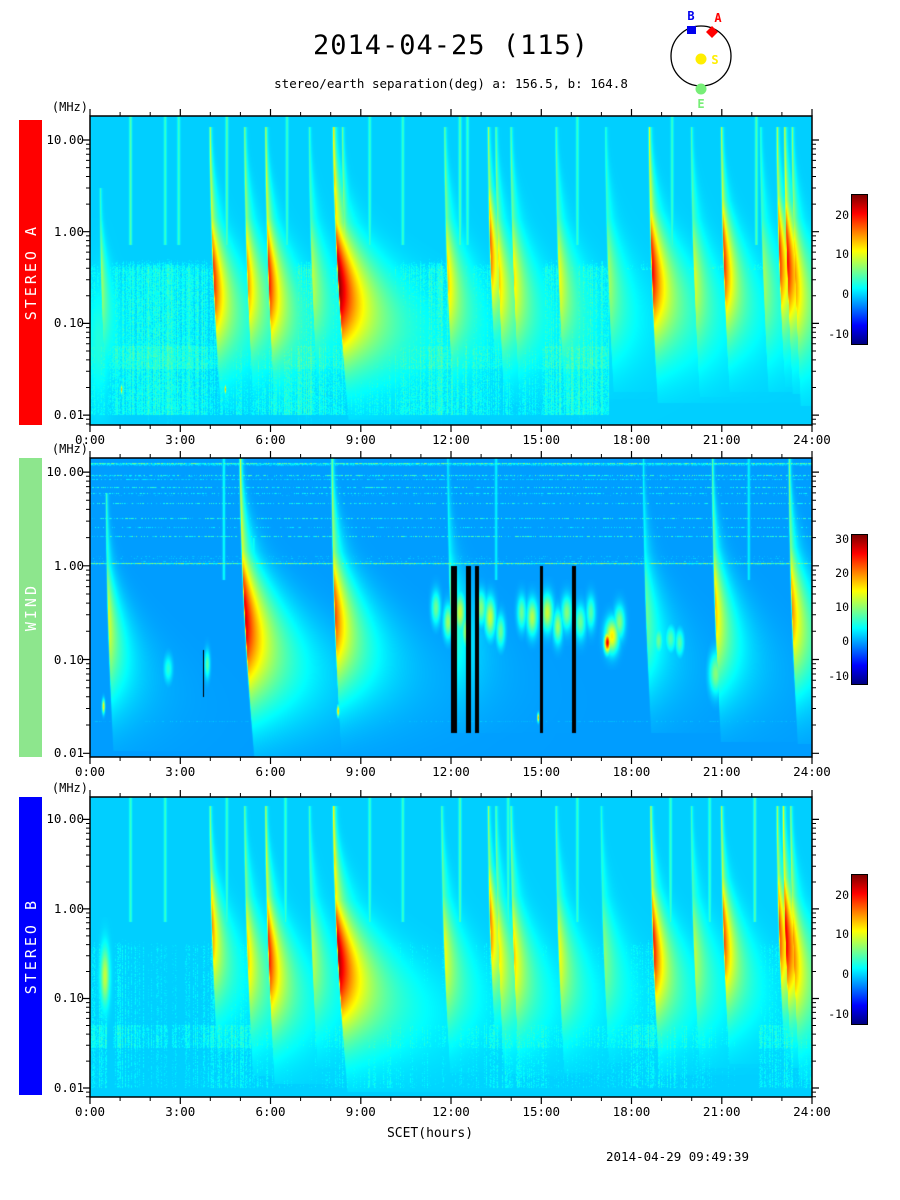  I want to click on colorbar-tick-label: 30, so click(842, 539).